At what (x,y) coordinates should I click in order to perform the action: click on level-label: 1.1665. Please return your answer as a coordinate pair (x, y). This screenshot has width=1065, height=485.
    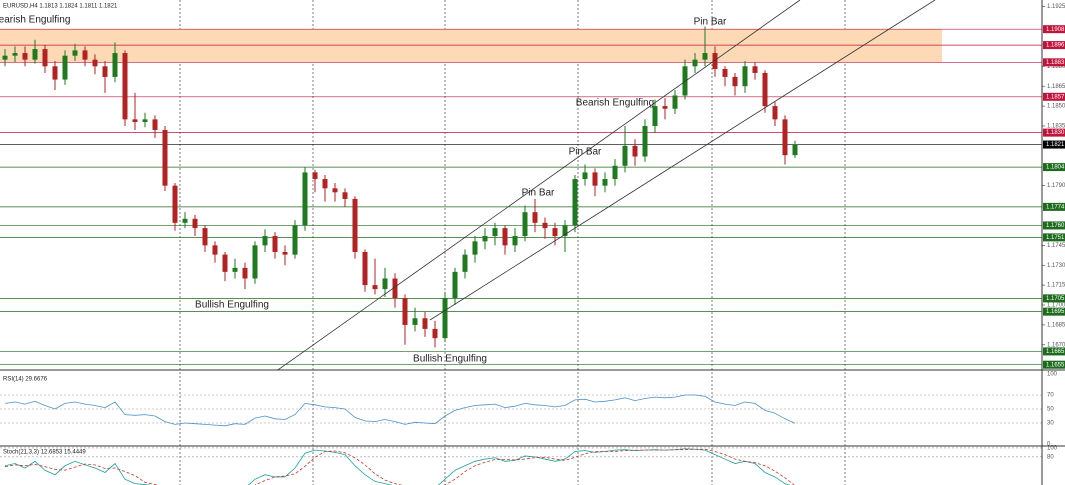
    Looking at the image, I should click on (1055, 352).